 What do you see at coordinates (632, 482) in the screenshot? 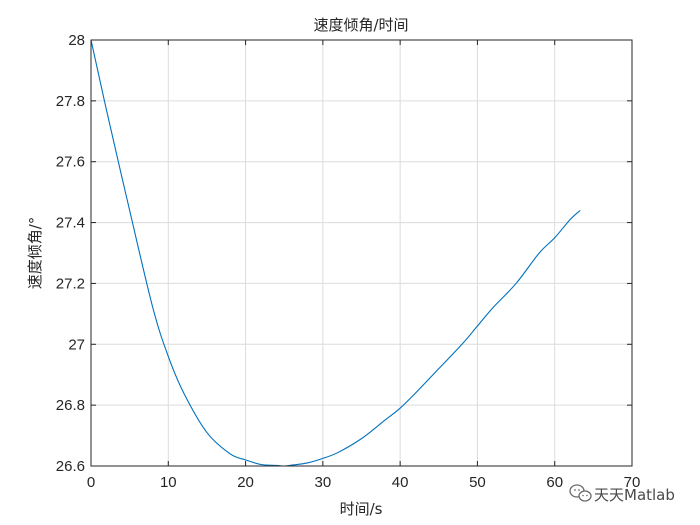
I see `x-tick-label: 70` at bounding box center [632, 482].